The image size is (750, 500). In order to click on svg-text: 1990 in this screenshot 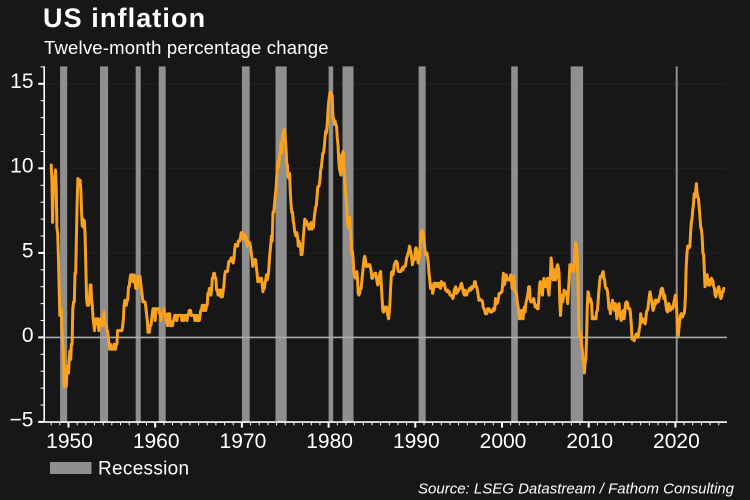, I will do `click(416, 441)`.